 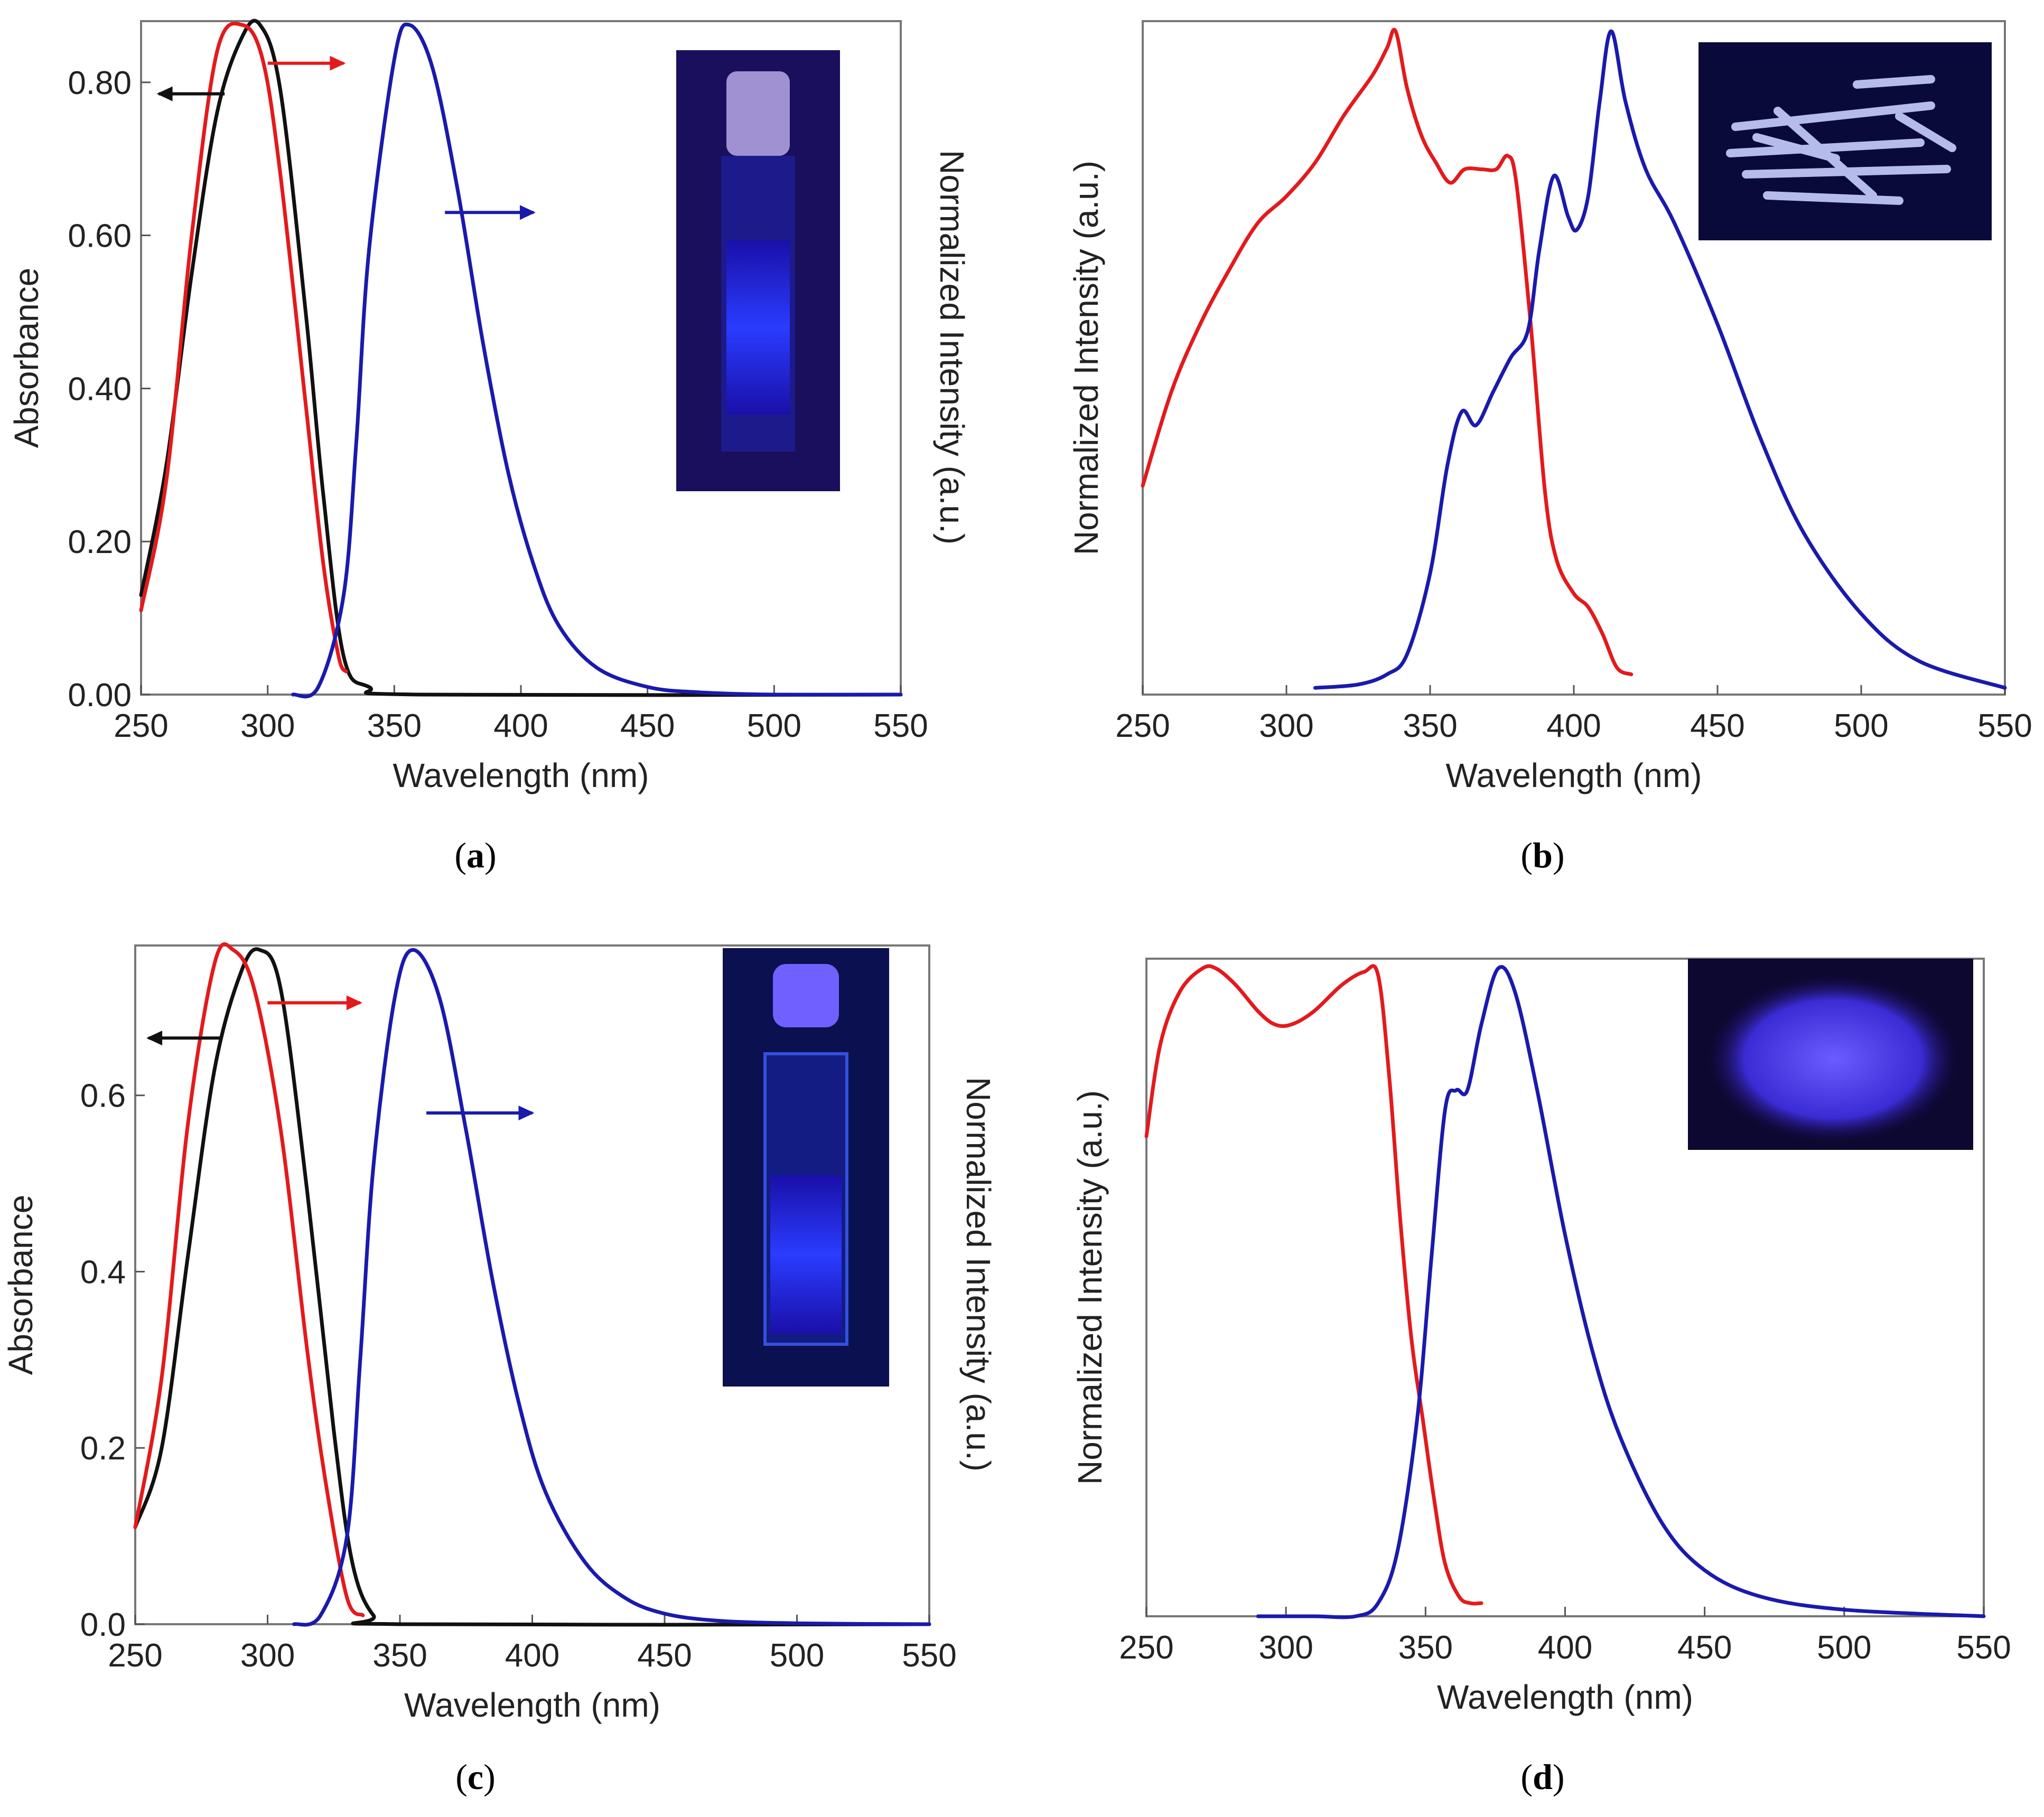 I want to click on inset-photo-c, so click(x=806, y=1167).